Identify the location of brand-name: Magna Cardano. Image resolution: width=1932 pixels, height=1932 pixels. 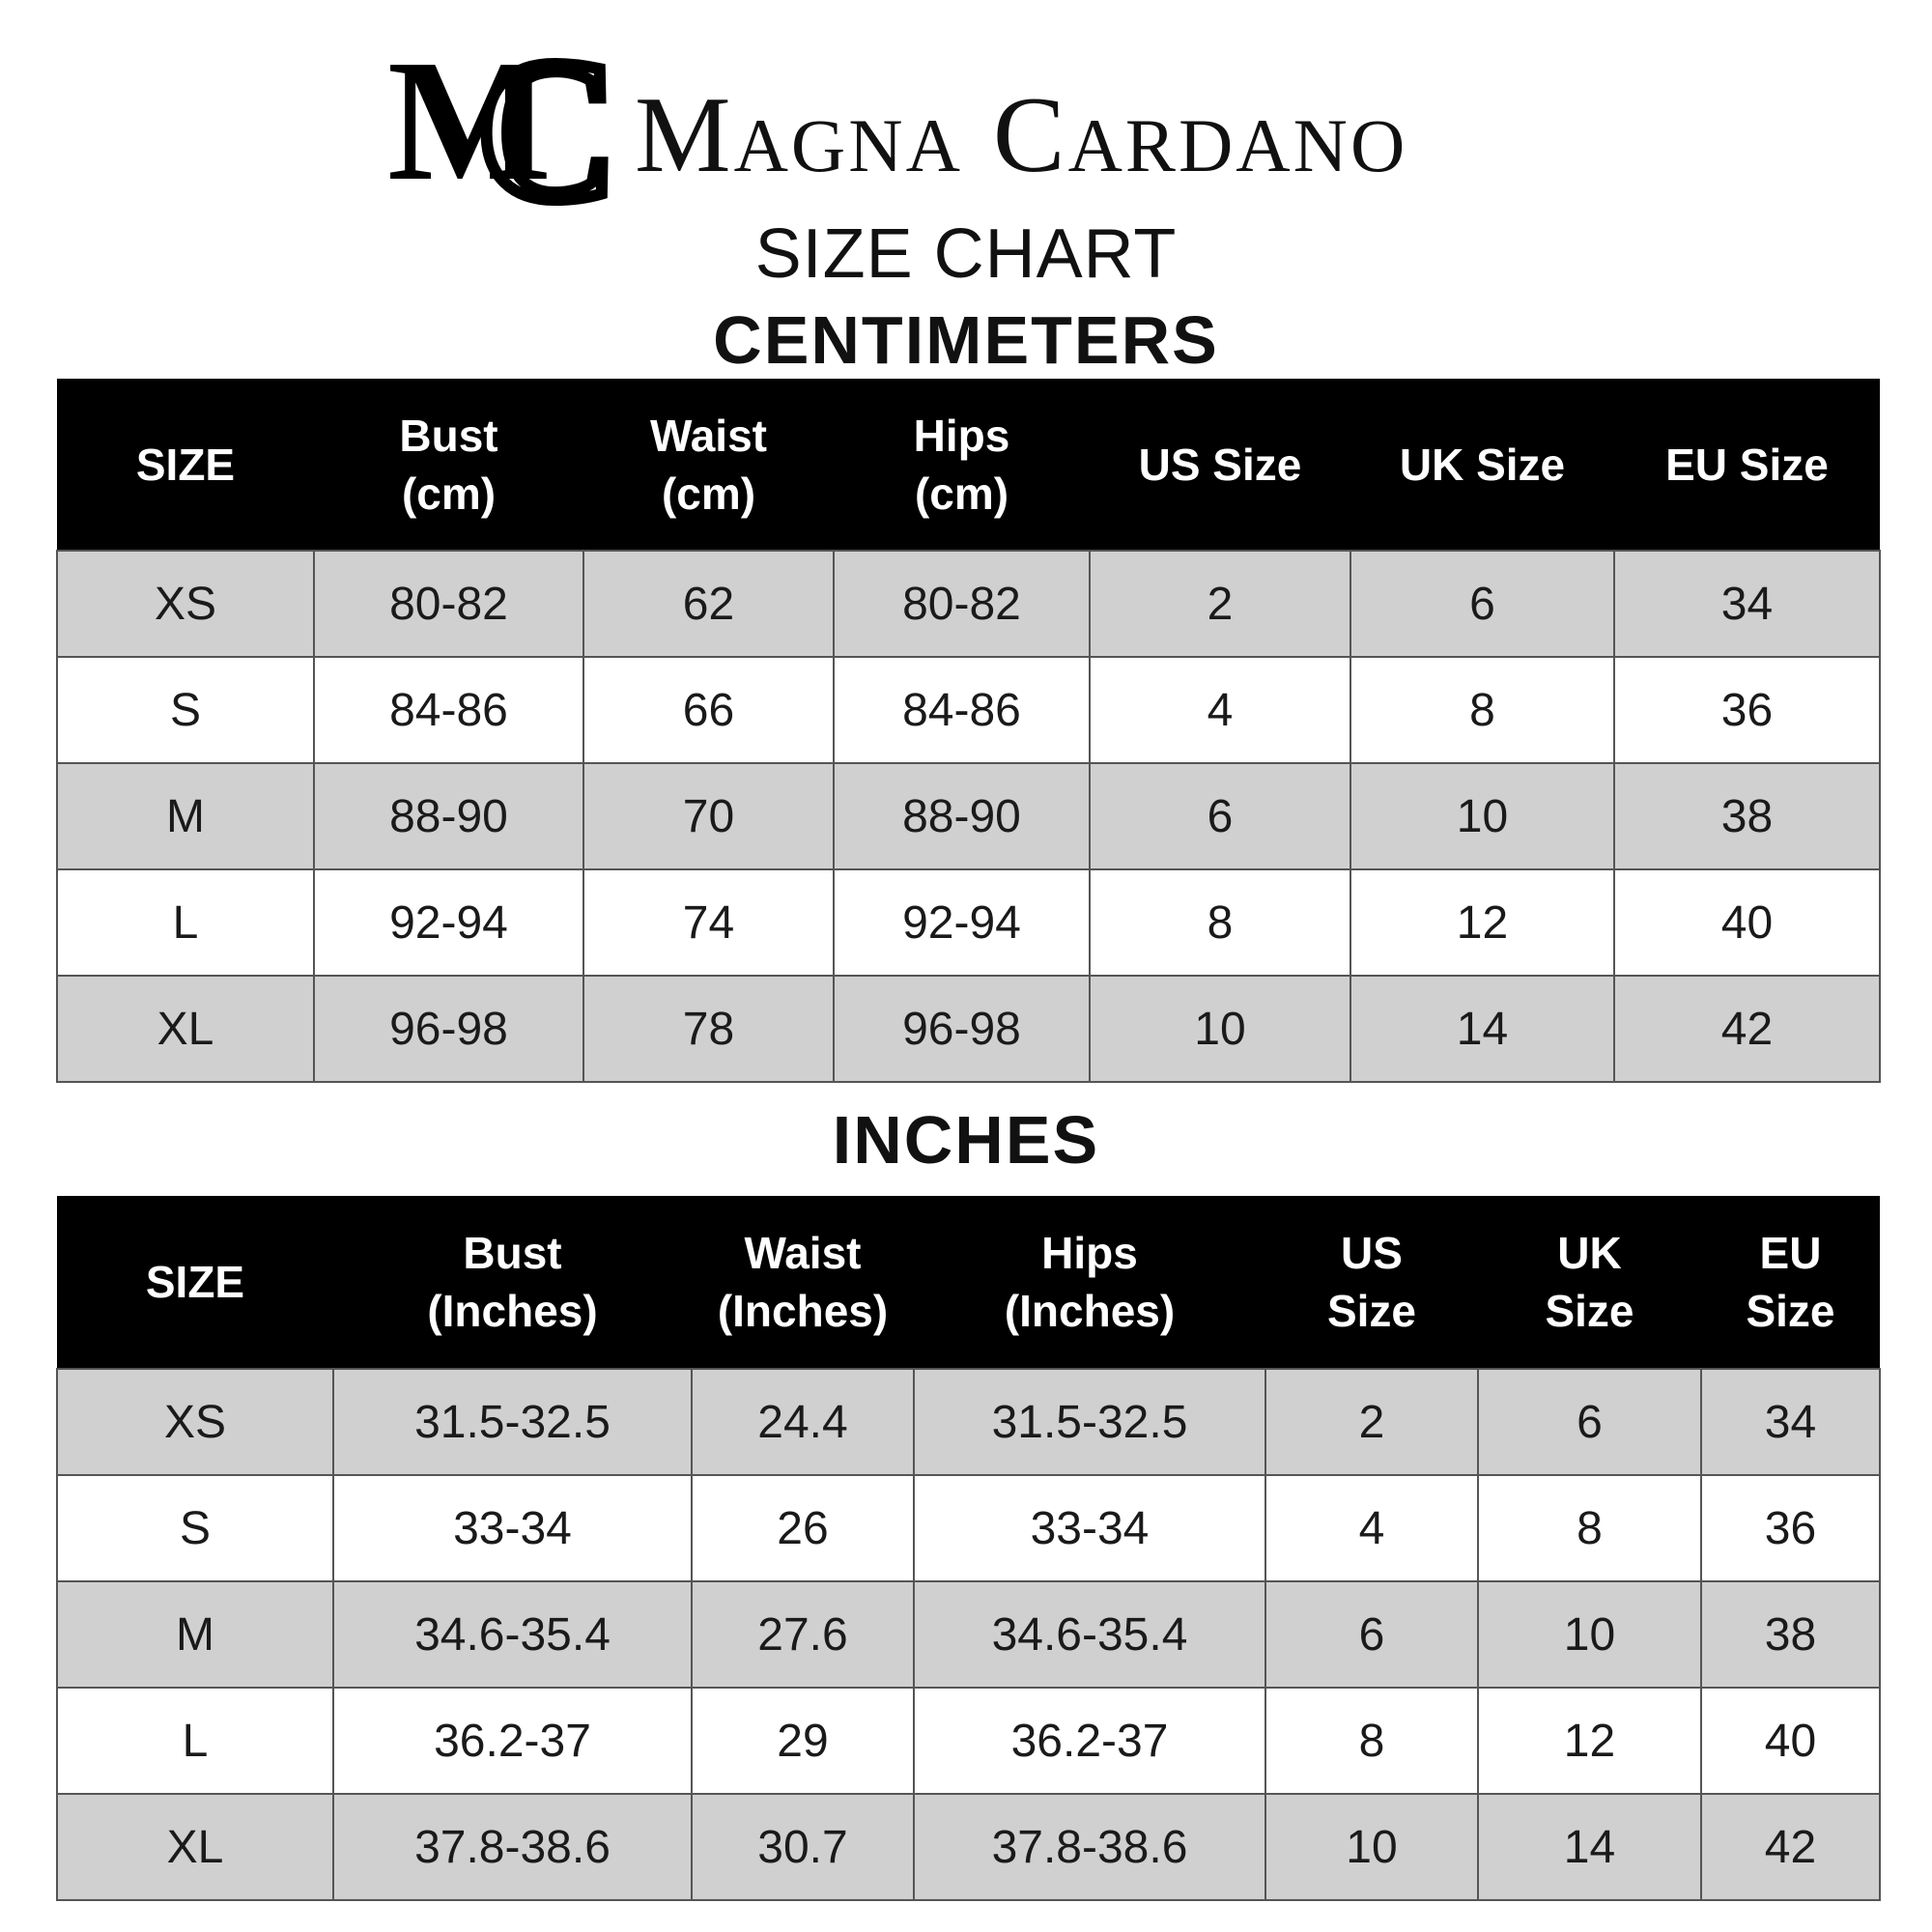
(1021, 135).